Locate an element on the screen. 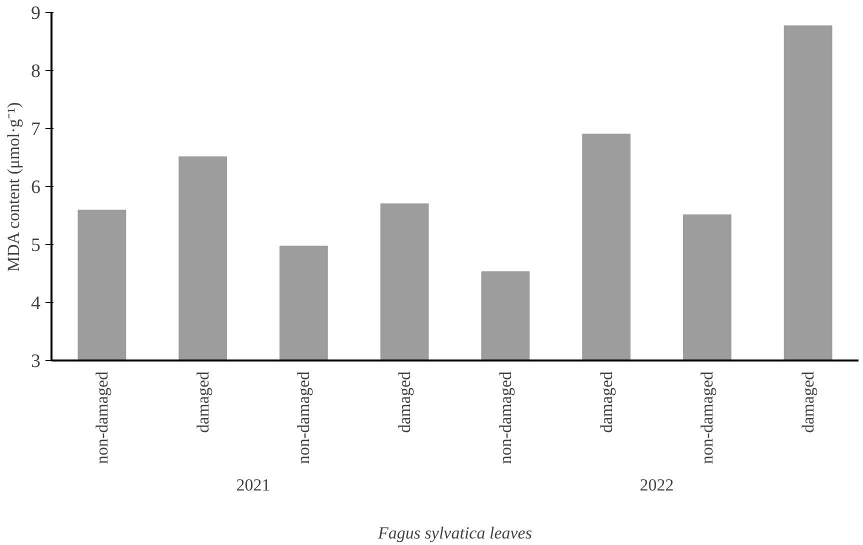 The image size is (863, 545). y-tick-label: 5 is located at coordinates (35, 245).